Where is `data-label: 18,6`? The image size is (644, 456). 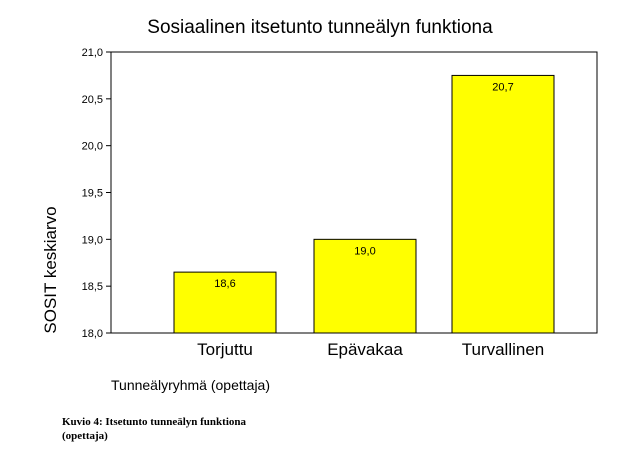
data-label: 18,6 is located at coordinates (224, 284).